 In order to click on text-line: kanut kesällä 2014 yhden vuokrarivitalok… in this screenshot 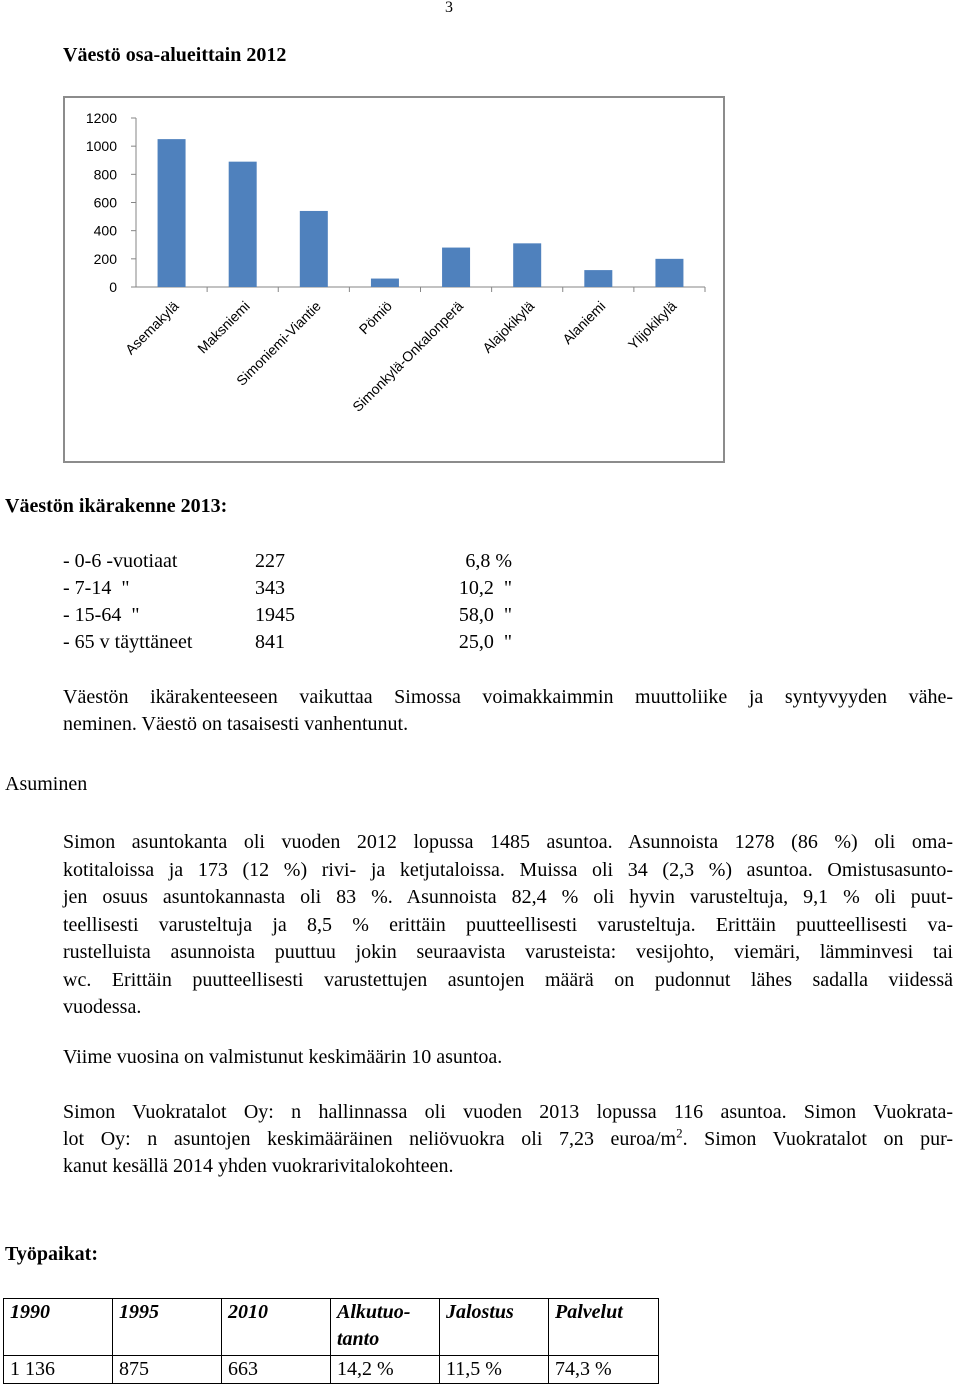, I will do `click(258, 1166)`.